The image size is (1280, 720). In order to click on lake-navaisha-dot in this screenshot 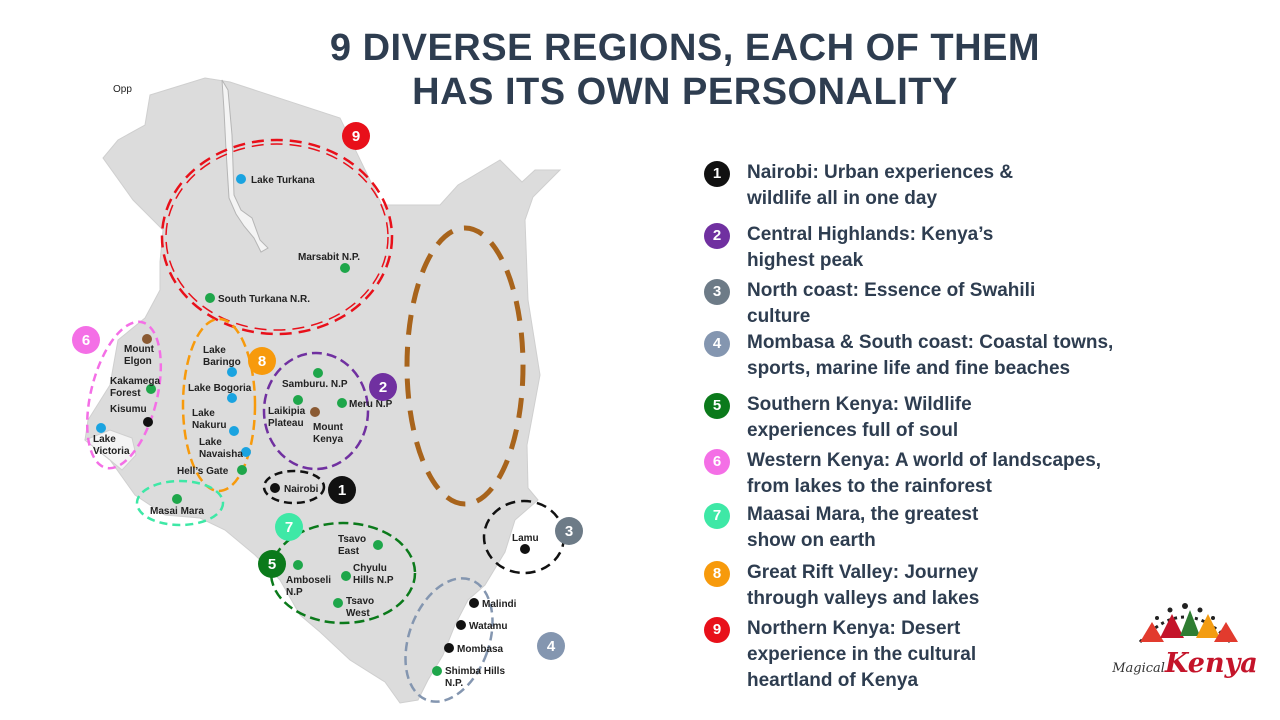, I will do `click(246, 452)`.